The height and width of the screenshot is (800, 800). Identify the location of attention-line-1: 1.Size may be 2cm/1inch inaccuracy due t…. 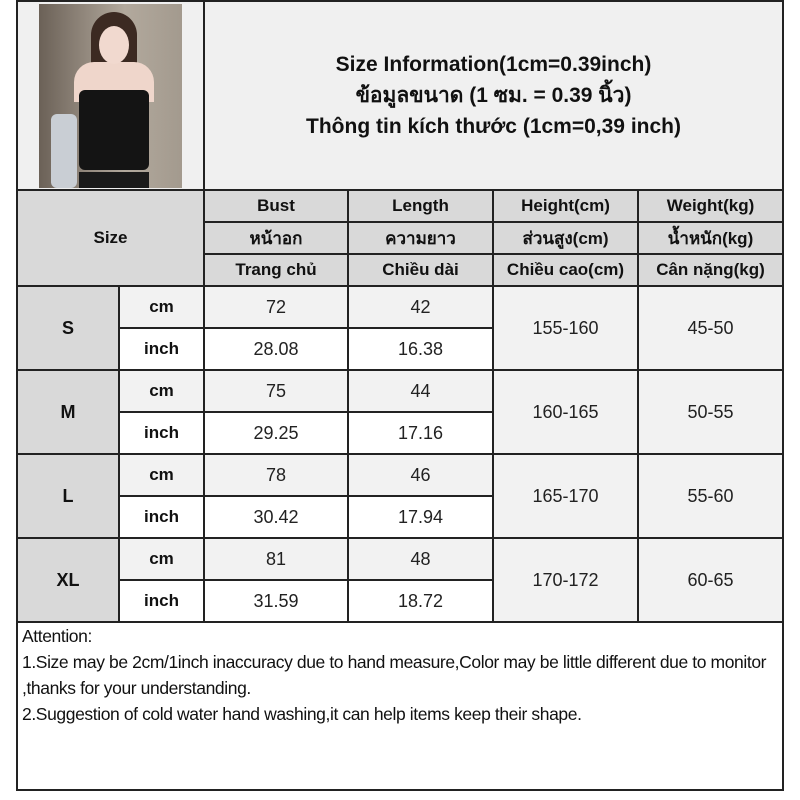
(394, 675).